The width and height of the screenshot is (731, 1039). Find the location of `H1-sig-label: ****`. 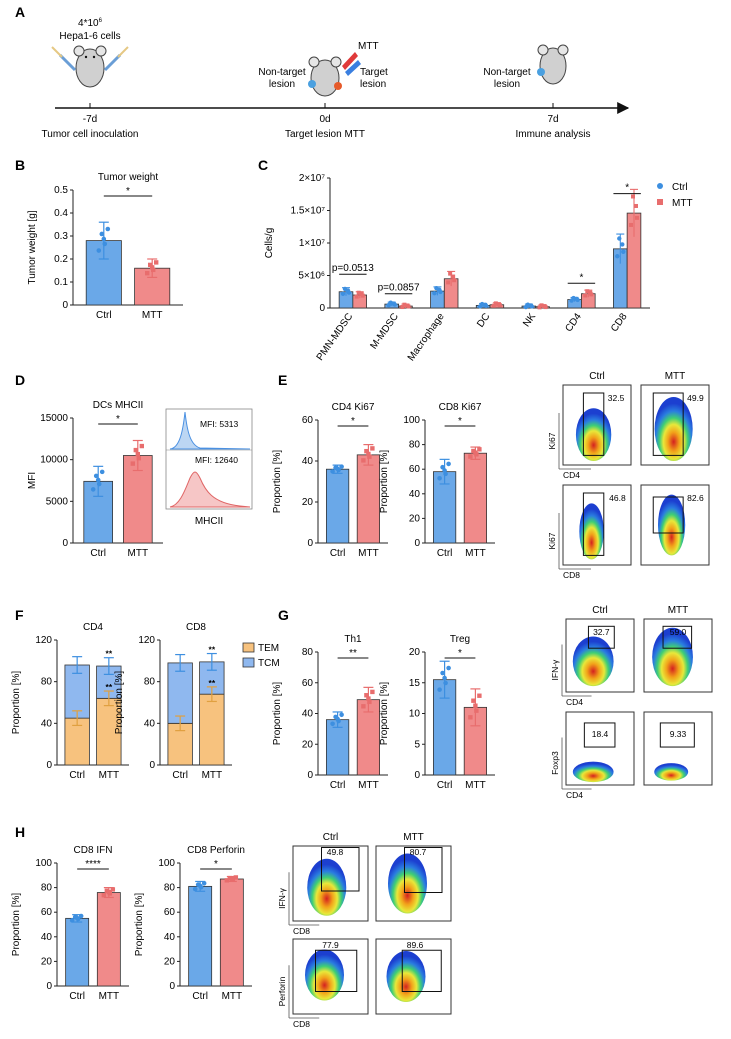

H1-sig-label: **** is located at coordinates (93, 864).